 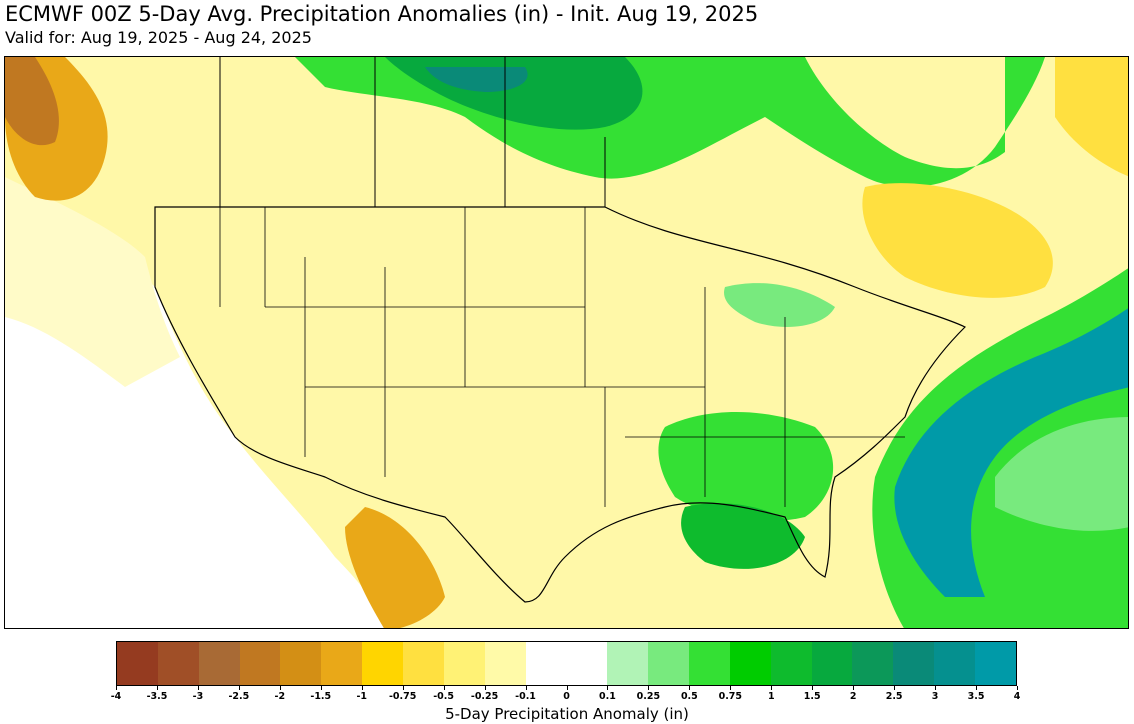 I want to click on colorbar-tick-label: -3, so click(x=198, y=696).